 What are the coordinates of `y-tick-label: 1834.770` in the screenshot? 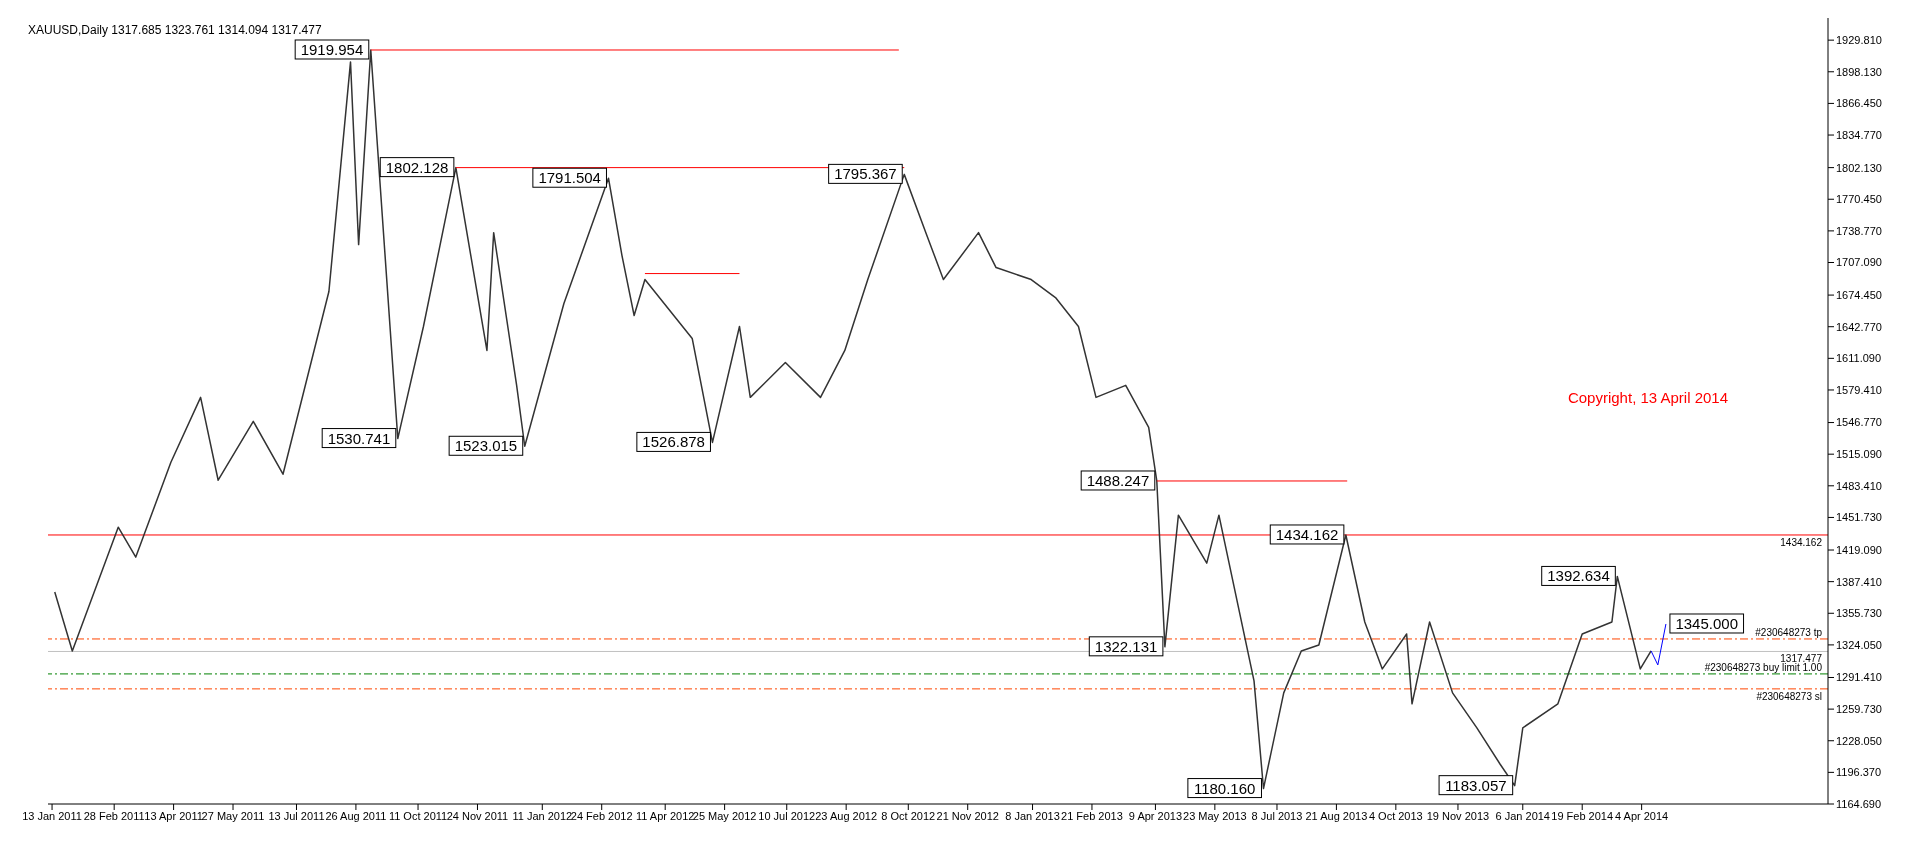 It's located at (1859, 134).